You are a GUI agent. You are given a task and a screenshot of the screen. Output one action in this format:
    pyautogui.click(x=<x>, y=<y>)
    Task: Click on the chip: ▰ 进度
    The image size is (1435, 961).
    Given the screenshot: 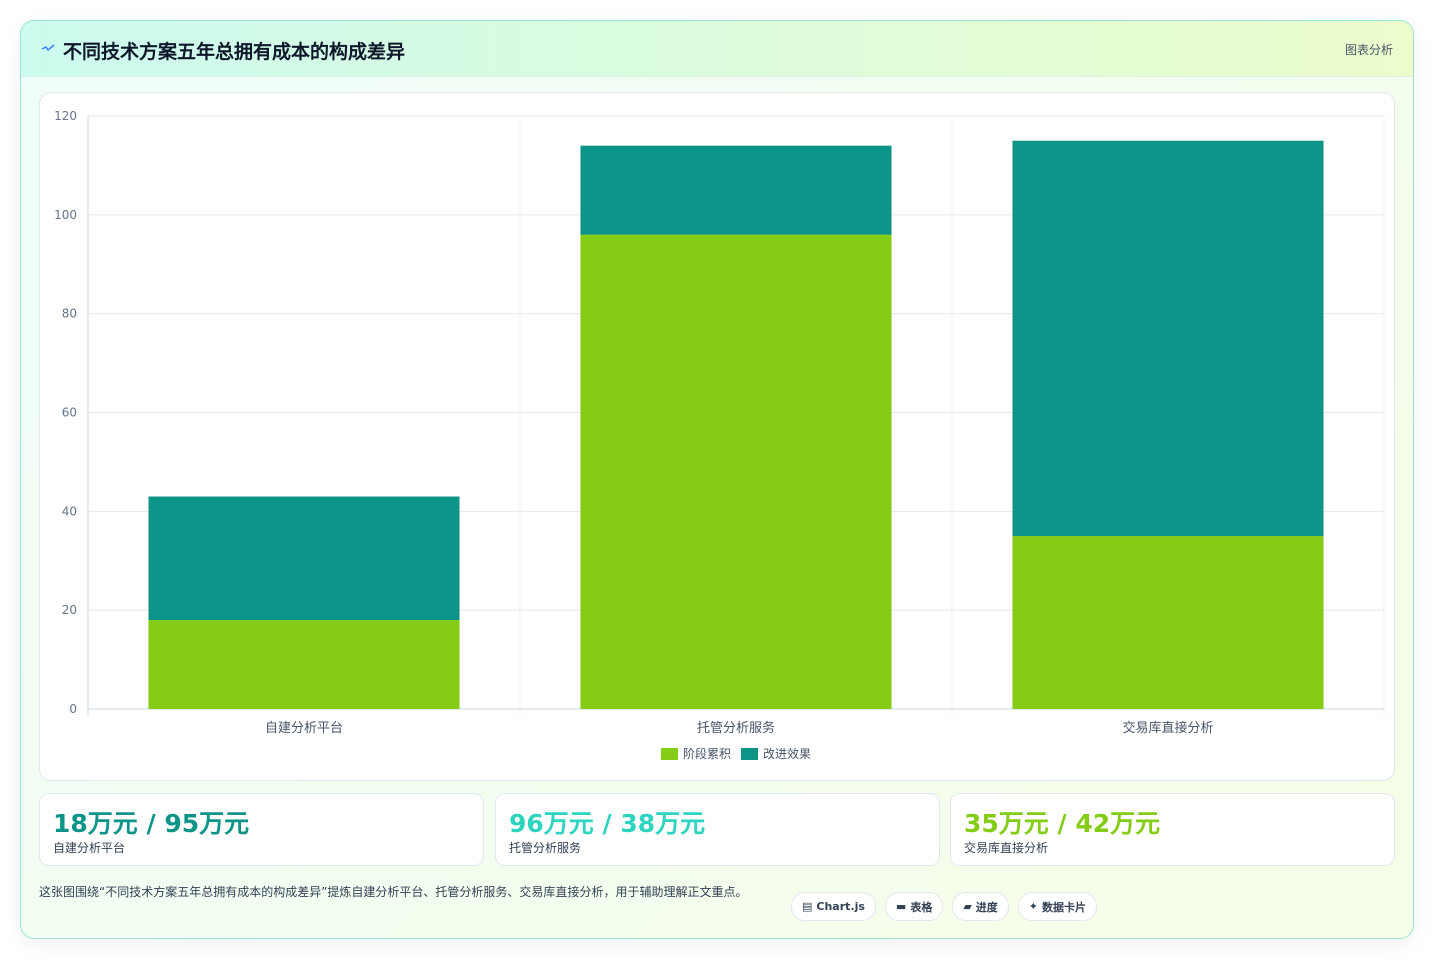 What is the action you would take?
    pyautogui.click(x=980, y=906)
    